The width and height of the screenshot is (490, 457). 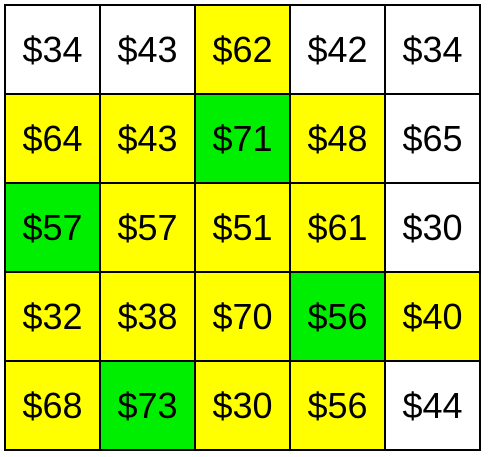 What do you see at coordinates (433, 50) in the screenshot?
I see `grid-cell-r1-c5: $34` at bounding box center [433, 50].